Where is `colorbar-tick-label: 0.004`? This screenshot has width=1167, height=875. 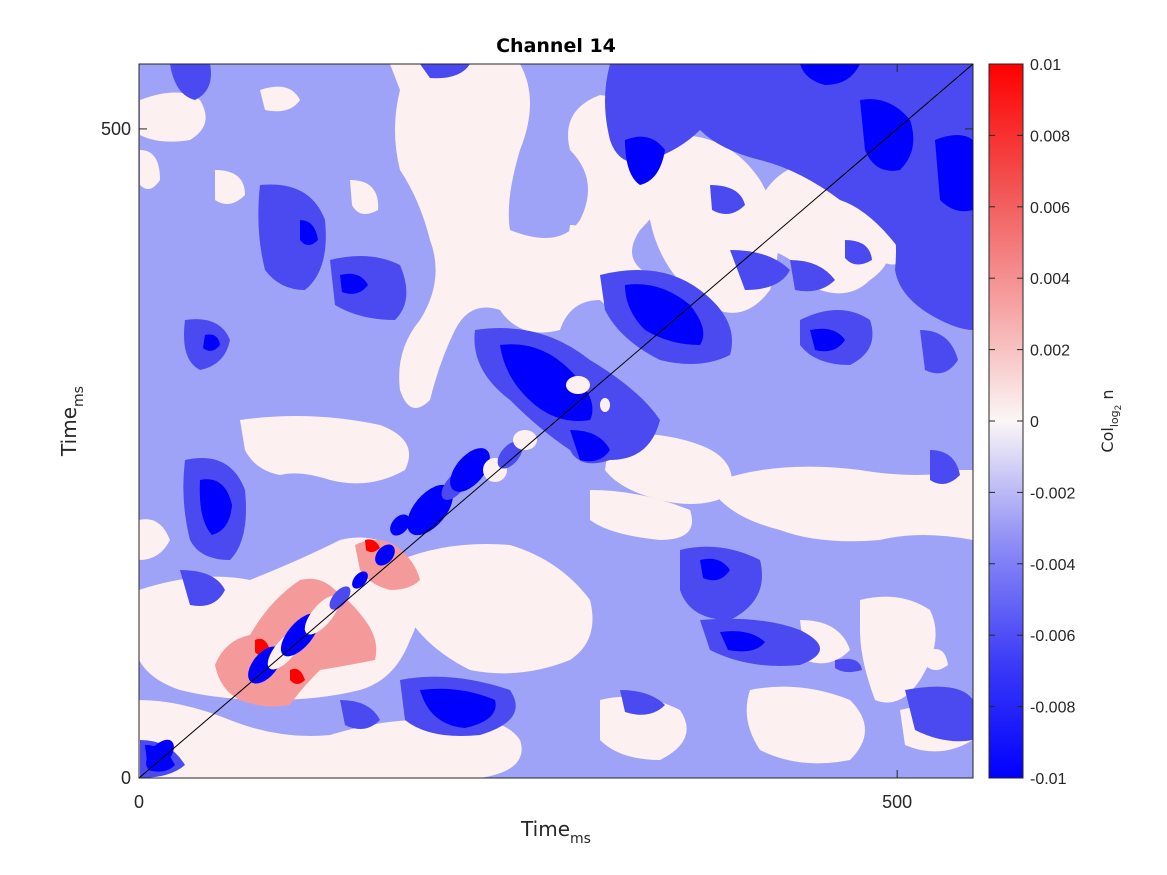 colorbar-tick-label: 0.004 is located at coordinates (1050, 279).